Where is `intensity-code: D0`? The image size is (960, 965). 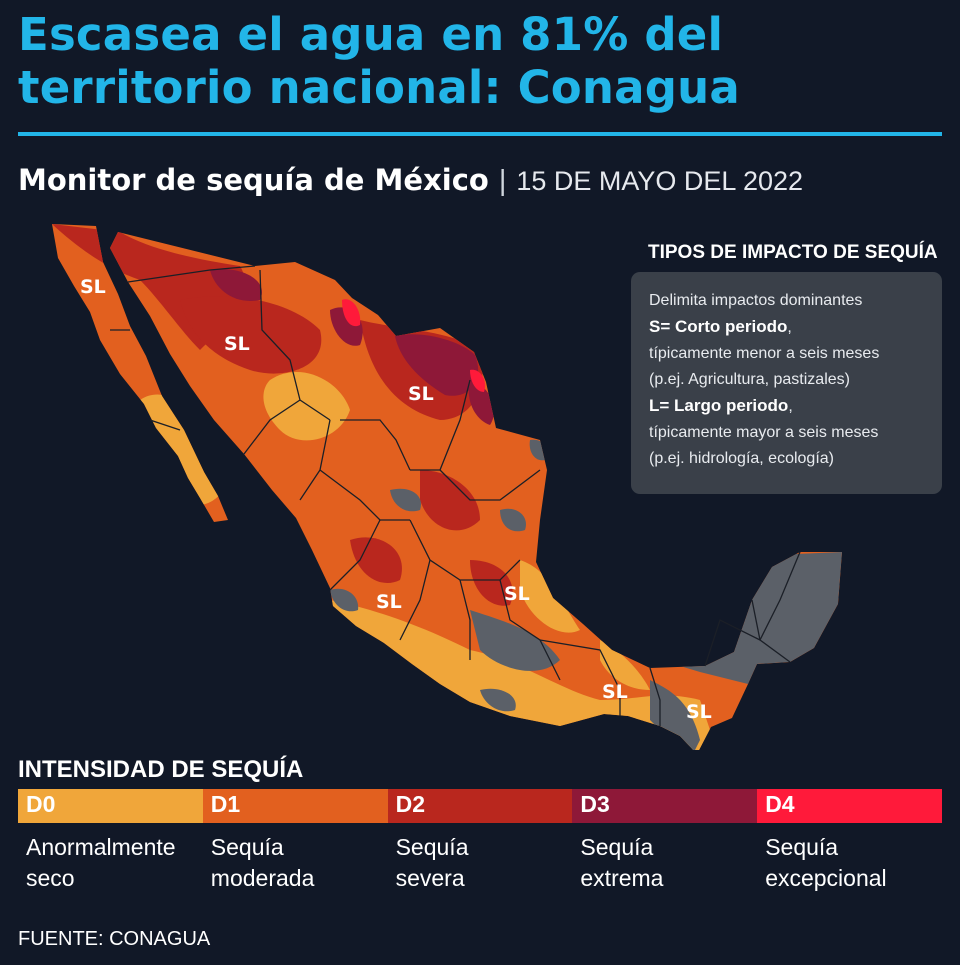
intensity-code: D0 is located at coordinates (41, 804).